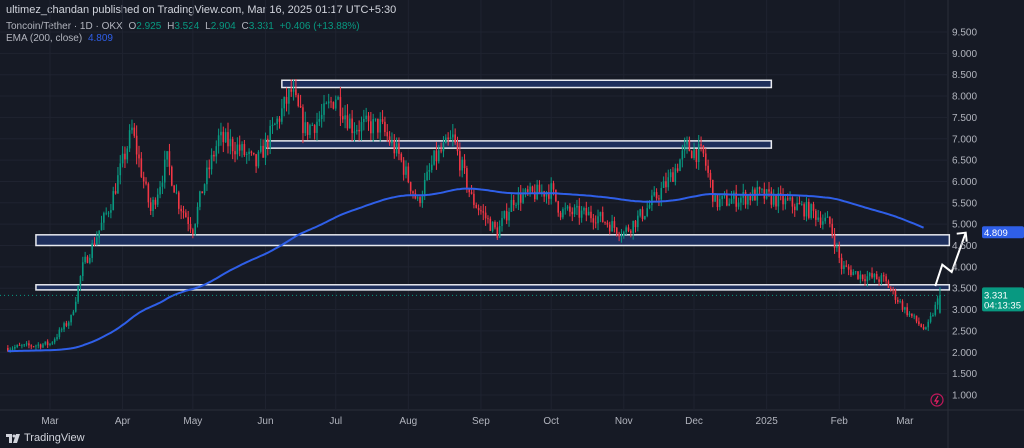 This screenshot has height=448, width=1024. I want to click on tradingview-logo: TradingView, so click(45, 438).